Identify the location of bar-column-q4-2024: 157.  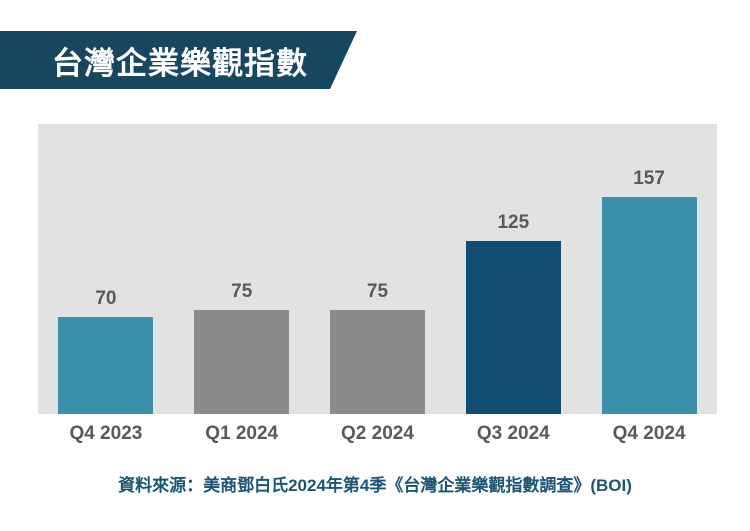
(649, 291).